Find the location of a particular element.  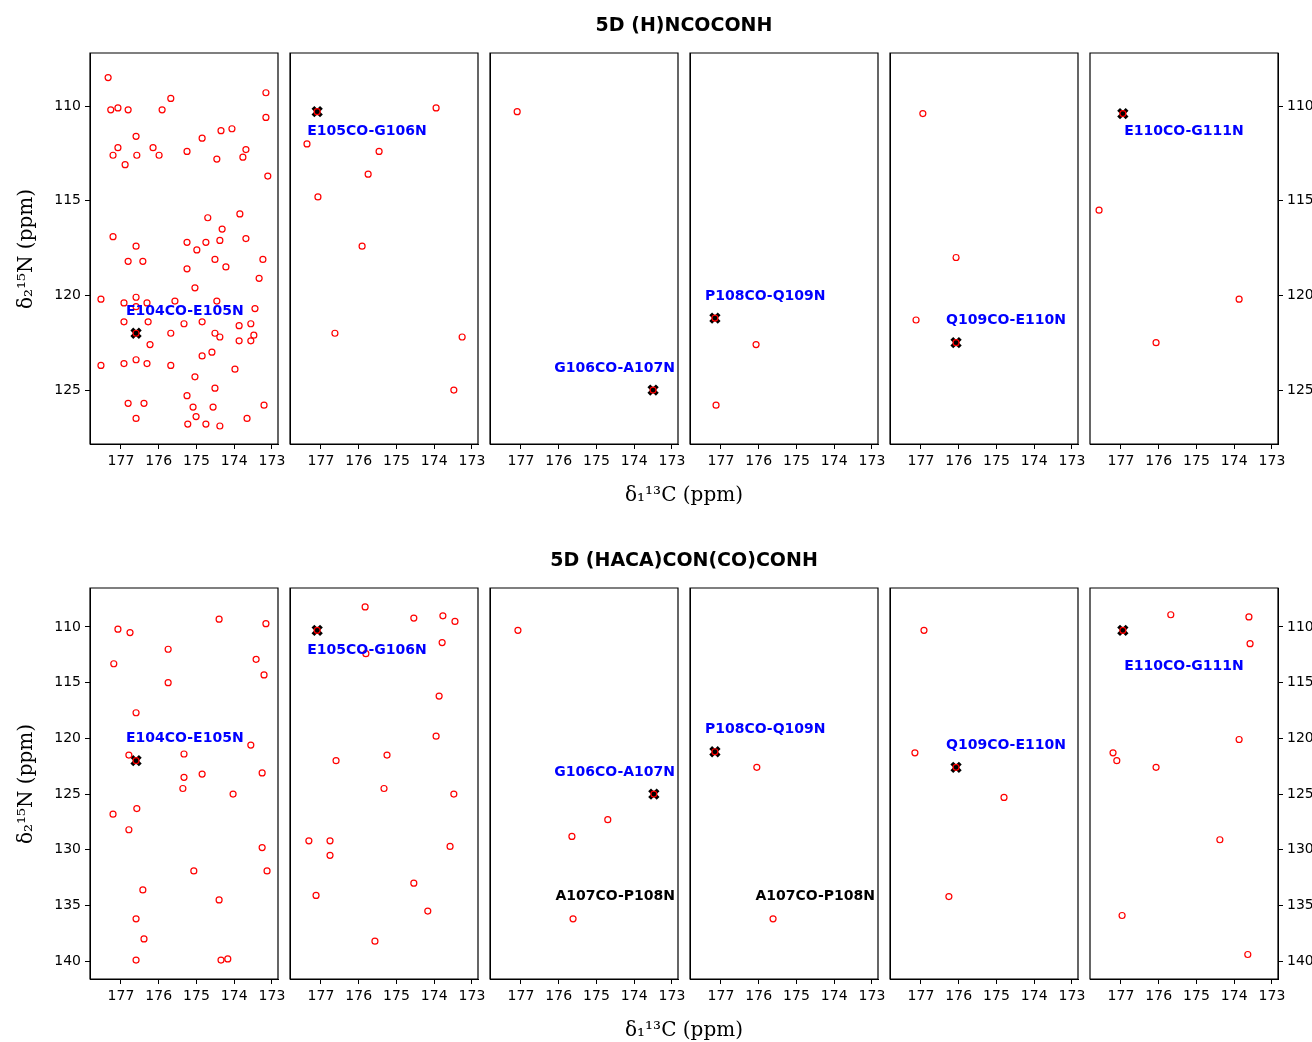

y2-tick-label: 130 is located at coordinates (1299, 848).